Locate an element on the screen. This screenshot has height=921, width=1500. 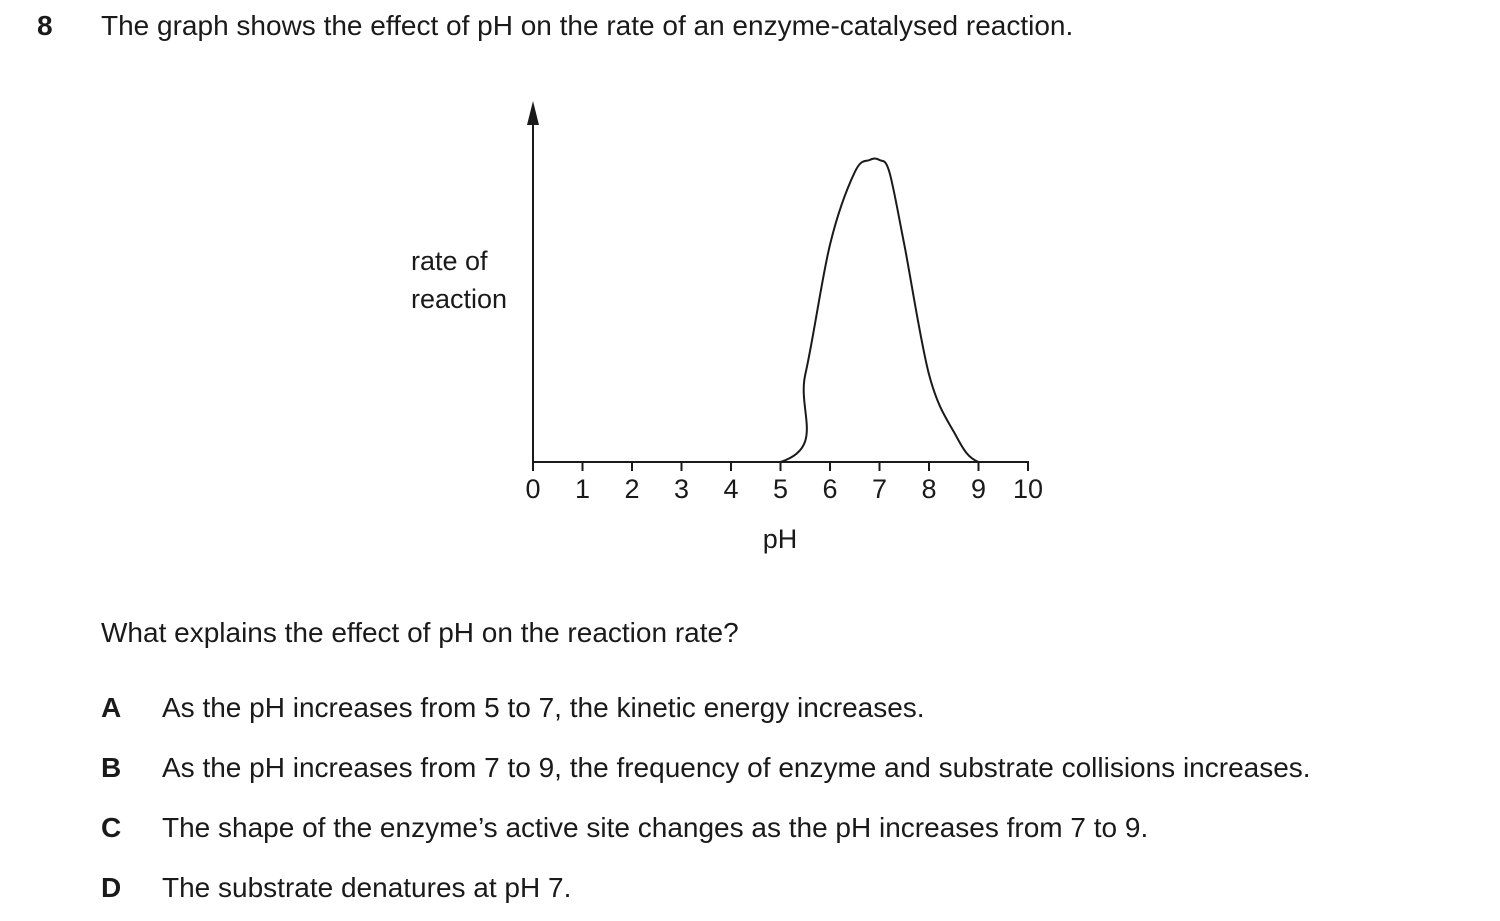
option-d-letter: D is located at coordinates (111, 887).